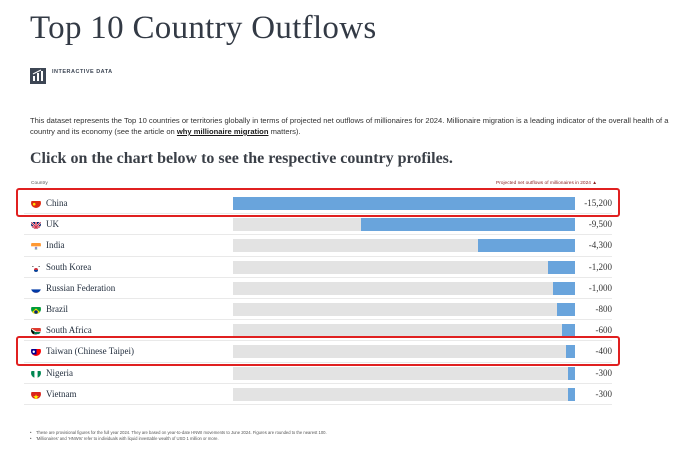 The height and width of the screenshot is (449, 700). I want to click on value-label: -15,200, so click(598, 203).